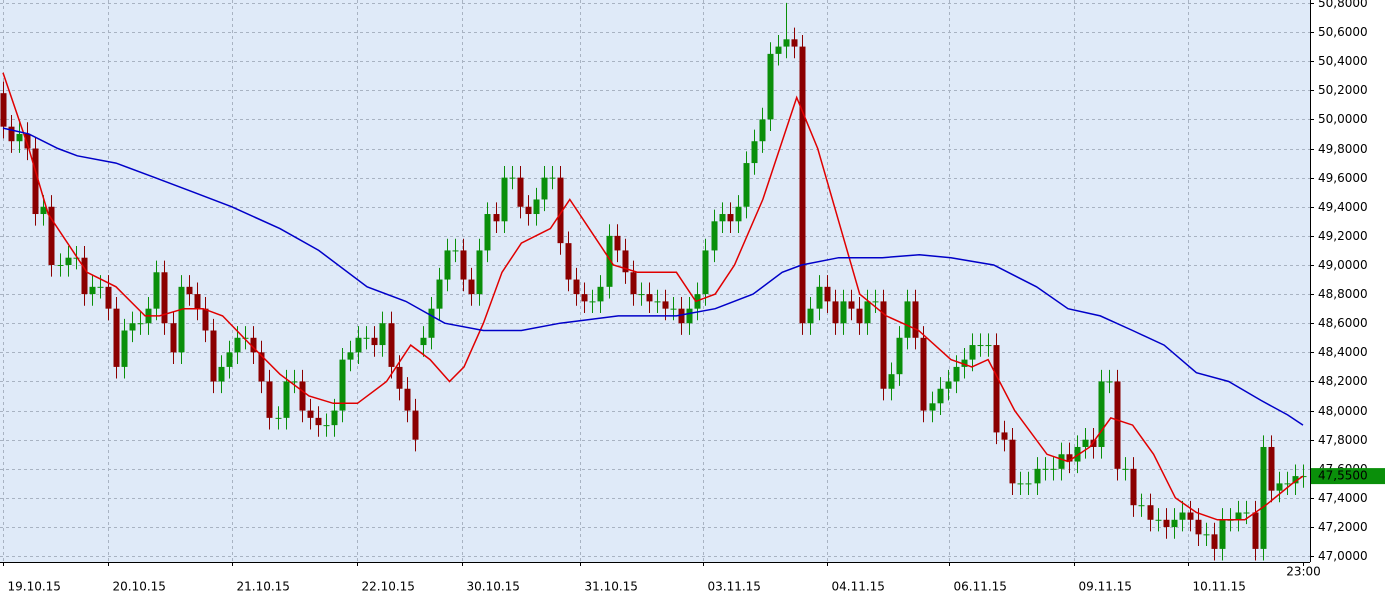 The height and width of the screenshot is (598, 1385). Describe the element at coordinates (1343, 32) in the screenshot. I see `y-tick-label: 50,6000` at that location.